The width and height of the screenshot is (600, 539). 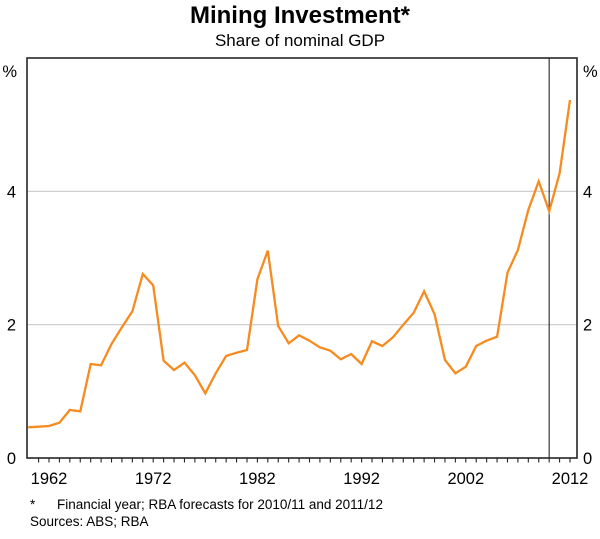 What do you see at coordinates (11, 459) in the screenshot?
I see `y-axis-label-left: 0` at bounding box center [11, 459].